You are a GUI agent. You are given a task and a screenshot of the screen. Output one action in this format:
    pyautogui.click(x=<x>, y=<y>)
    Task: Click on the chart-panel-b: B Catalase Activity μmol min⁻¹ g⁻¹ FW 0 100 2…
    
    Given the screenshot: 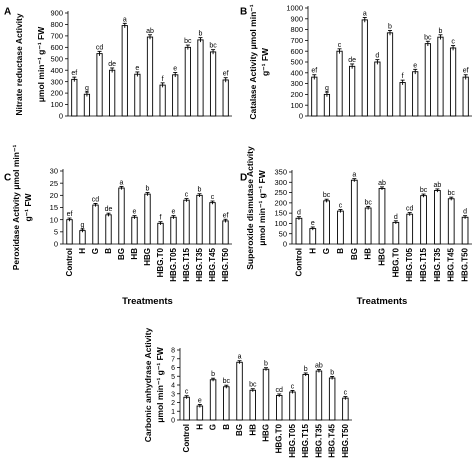 What is the action you would take?
    pyautogui.click(x=356, y=62)
    